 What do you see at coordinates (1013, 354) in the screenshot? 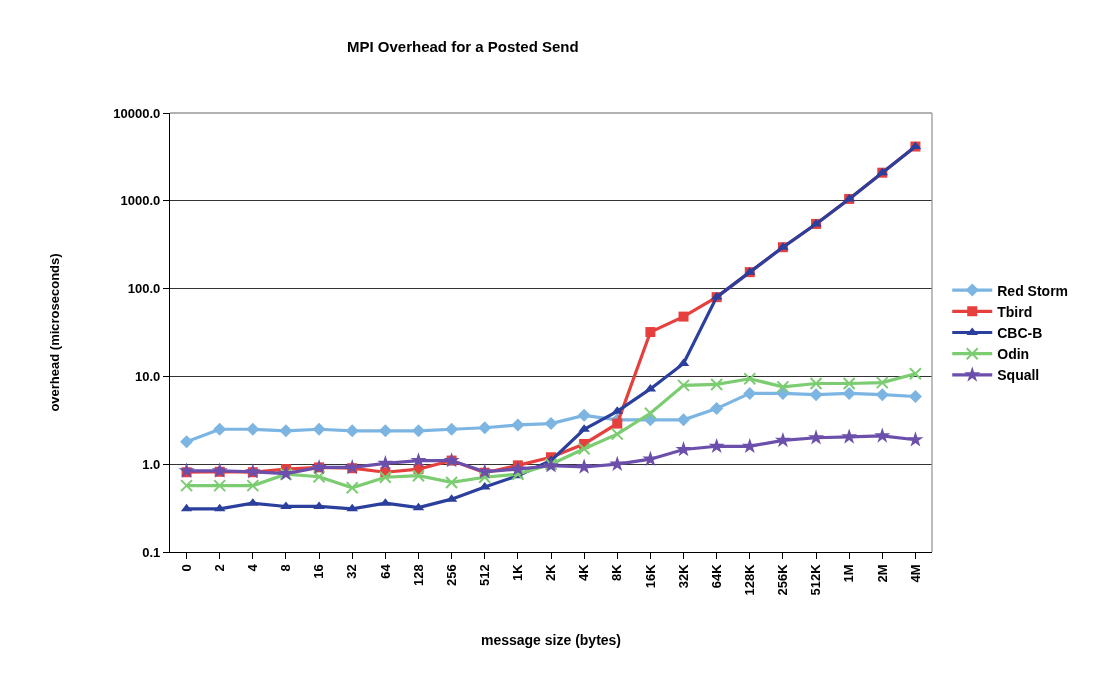
I see `legend-label: Odin` at bounding box center [1013, 354].